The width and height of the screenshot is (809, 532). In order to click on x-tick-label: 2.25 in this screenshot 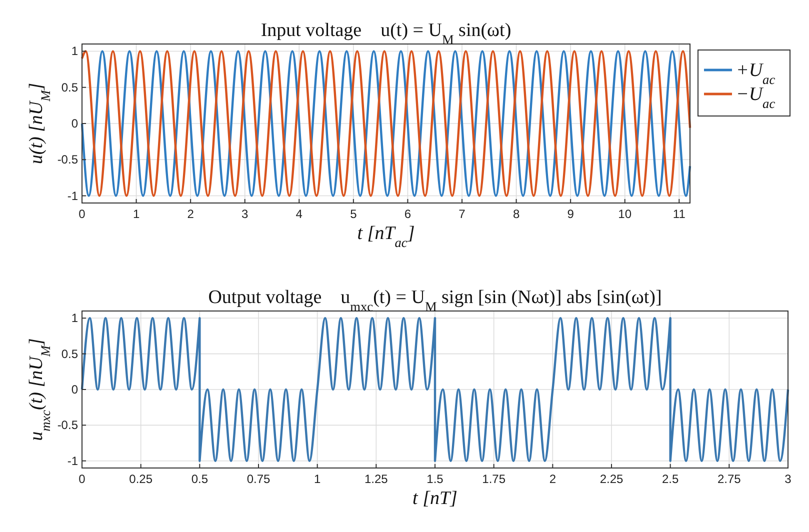, I will do `click(612, 479)`.